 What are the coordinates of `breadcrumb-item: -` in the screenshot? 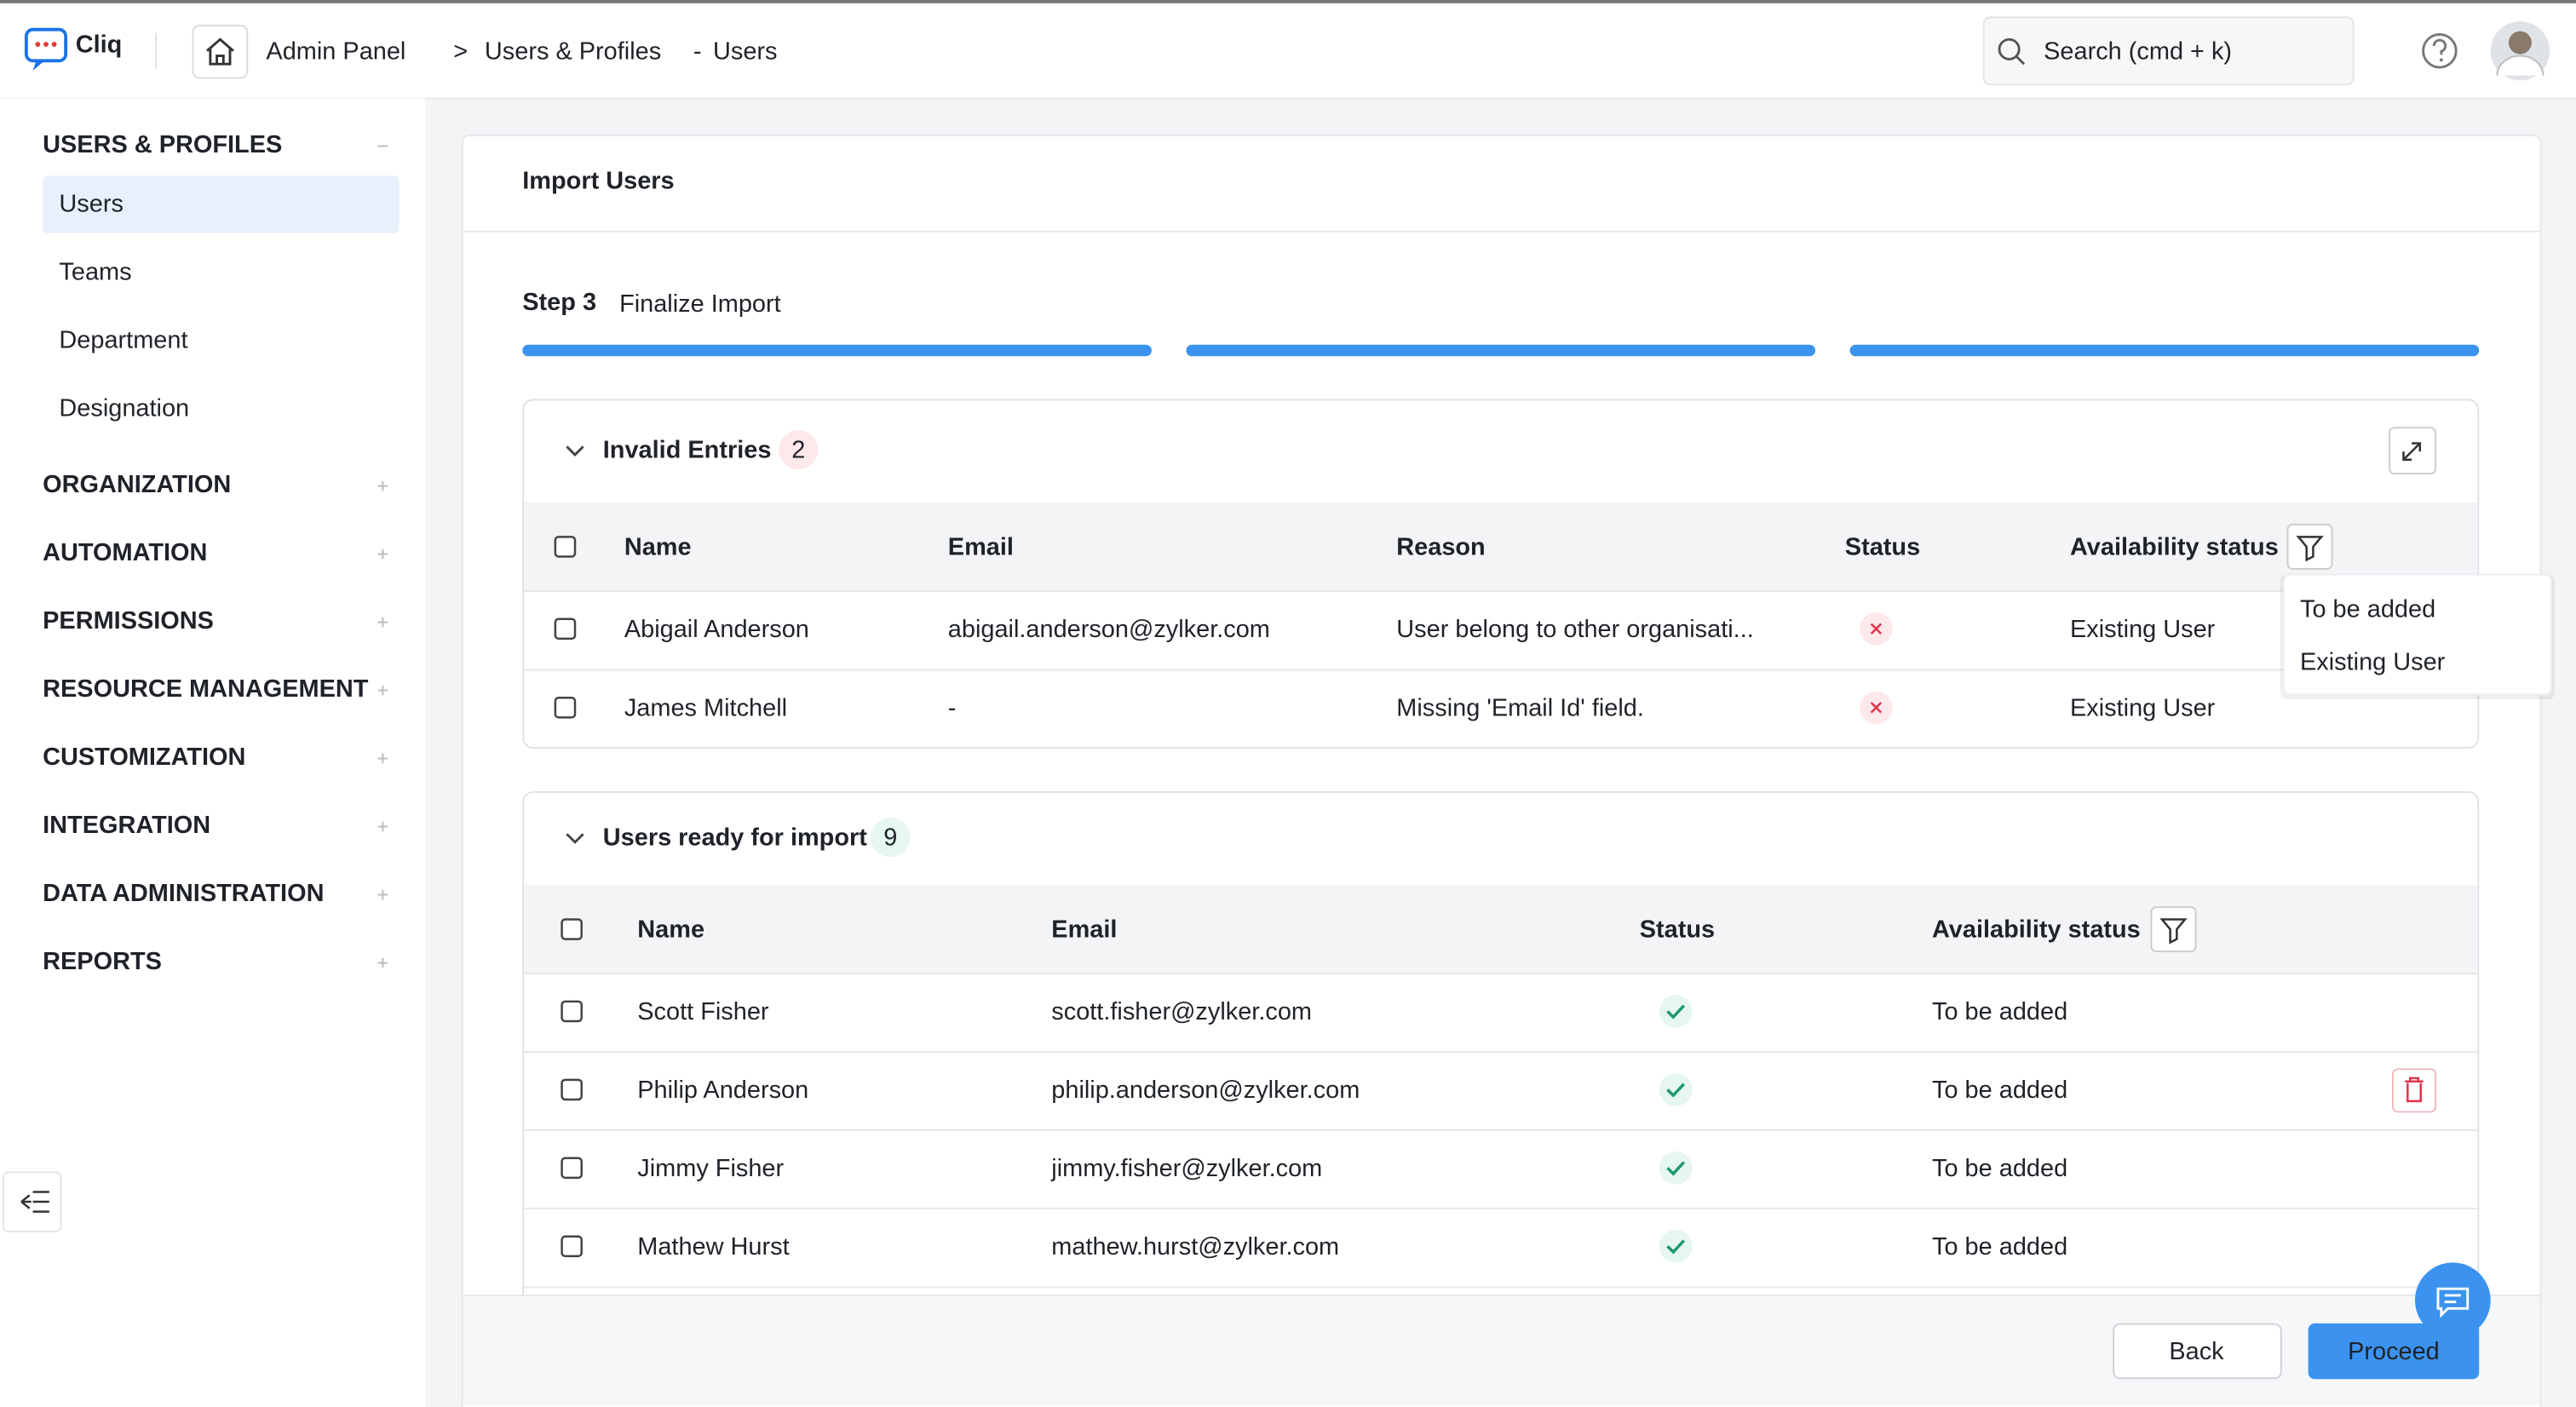 It's located at (697, 51).